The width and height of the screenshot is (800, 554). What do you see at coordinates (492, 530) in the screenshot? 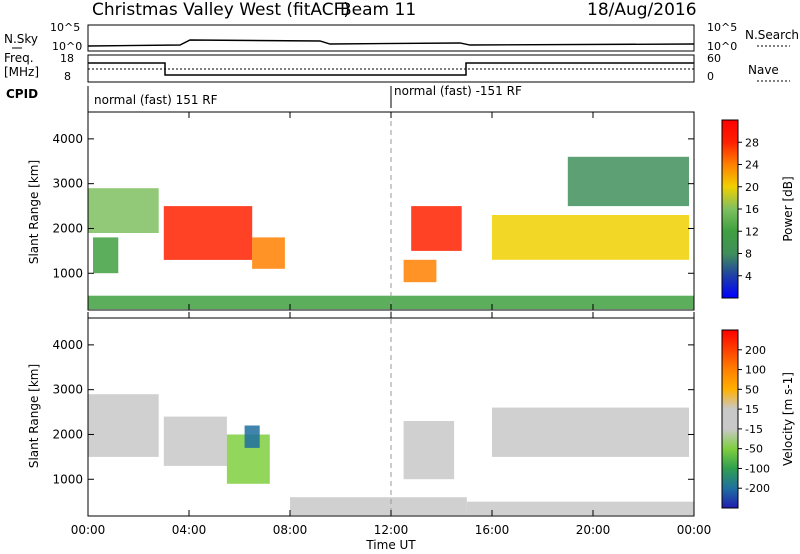
I see `x-tick-label: 16:00` at bounding box center [492, 530].